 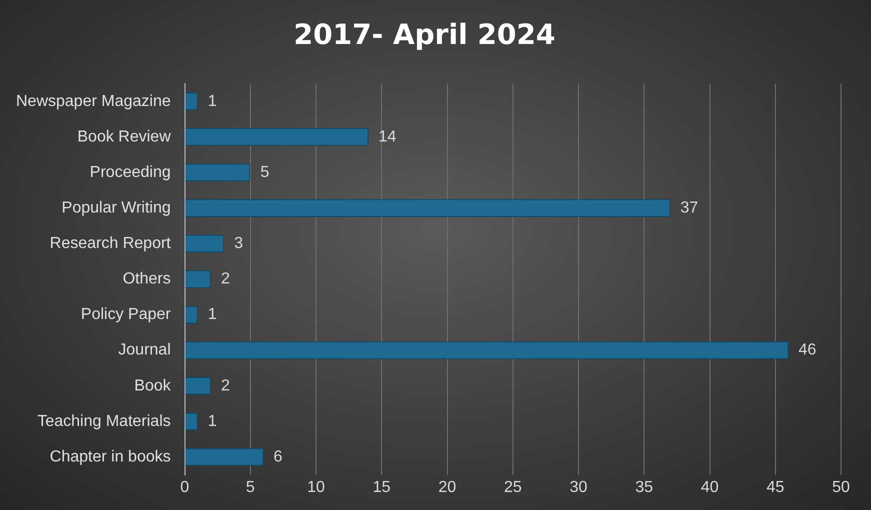 I want to click on y-tick-label: Others, so click(x=146, y=279).